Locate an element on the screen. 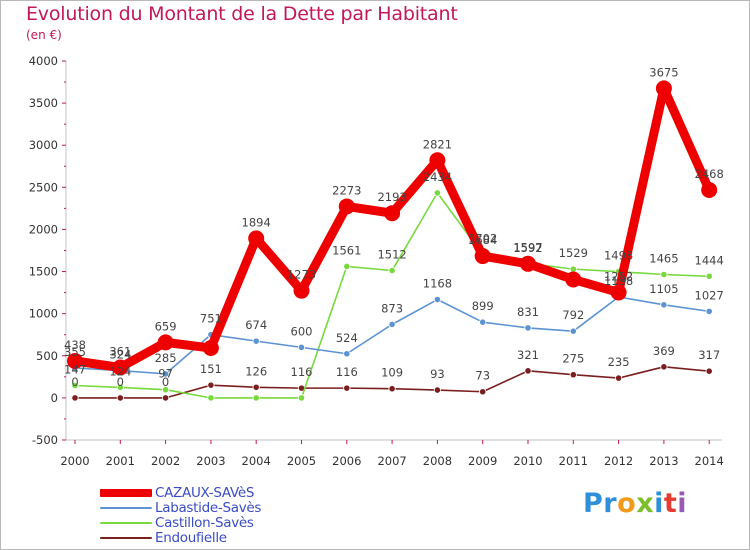 The image size is (750, 550). data-label: 2434 is located at coordinates (437, 177).